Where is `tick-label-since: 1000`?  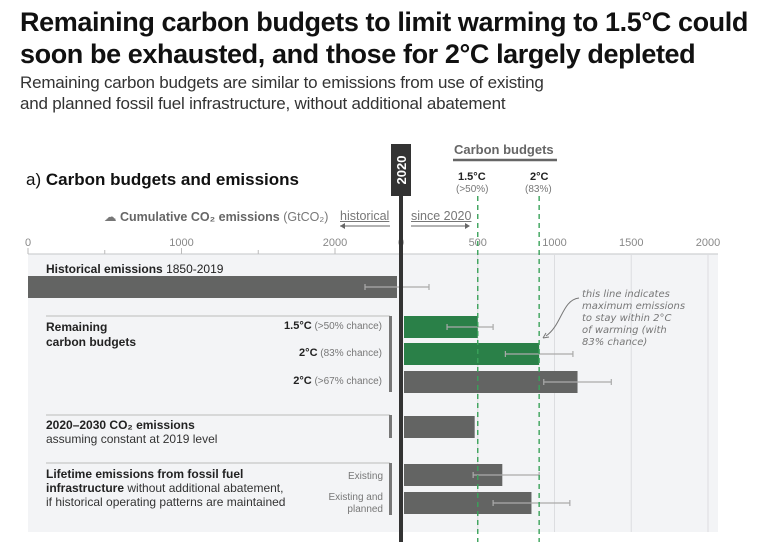 tick-label-since: 1000 is located at coordinates (554, 243).